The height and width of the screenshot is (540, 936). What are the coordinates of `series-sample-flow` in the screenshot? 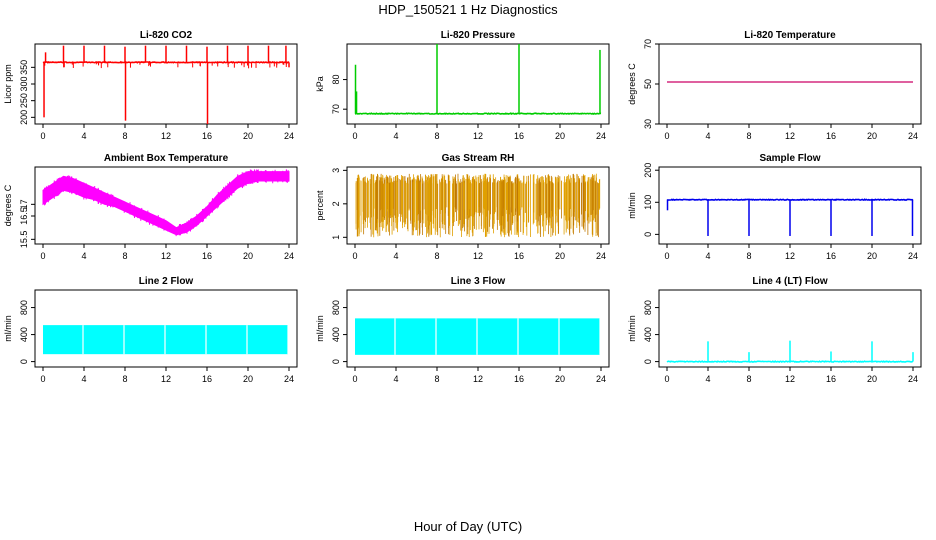 It's located at (790, 217).